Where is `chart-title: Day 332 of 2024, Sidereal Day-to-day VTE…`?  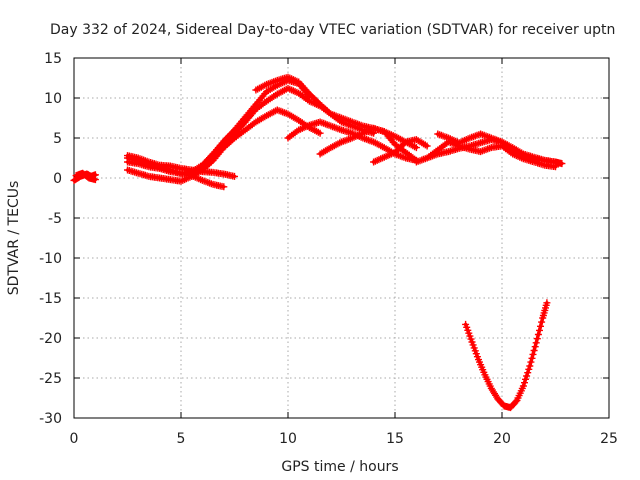
chart-title: Day 332 of 2024, Sidereal Day-to-day VTE… is located at coordinates (332, 30).